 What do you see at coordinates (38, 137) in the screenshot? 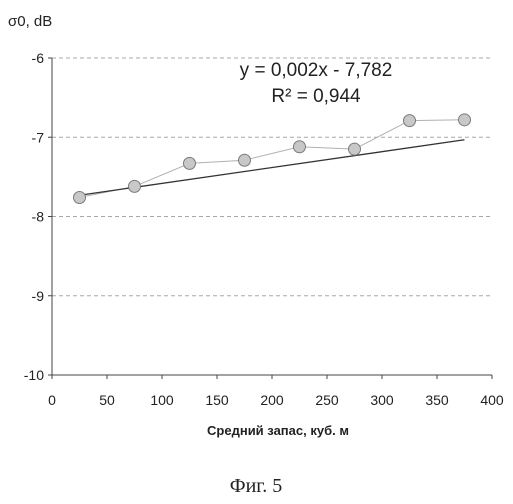
I see `y-tick-label-1: -7` at bounding box center [38, 137].